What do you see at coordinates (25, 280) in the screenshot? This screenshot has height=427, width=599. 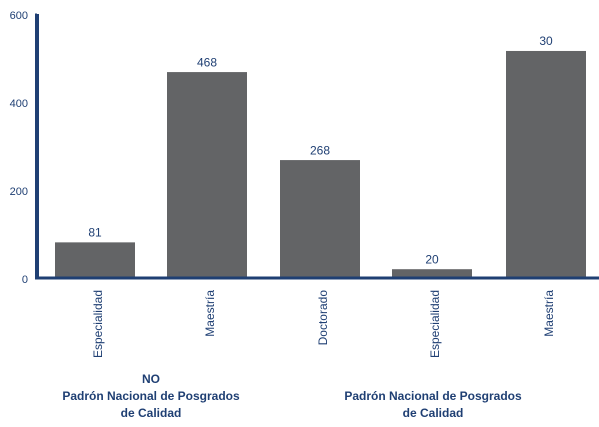 I see `y-tick-label: 0` at bounding box center [25, 280].